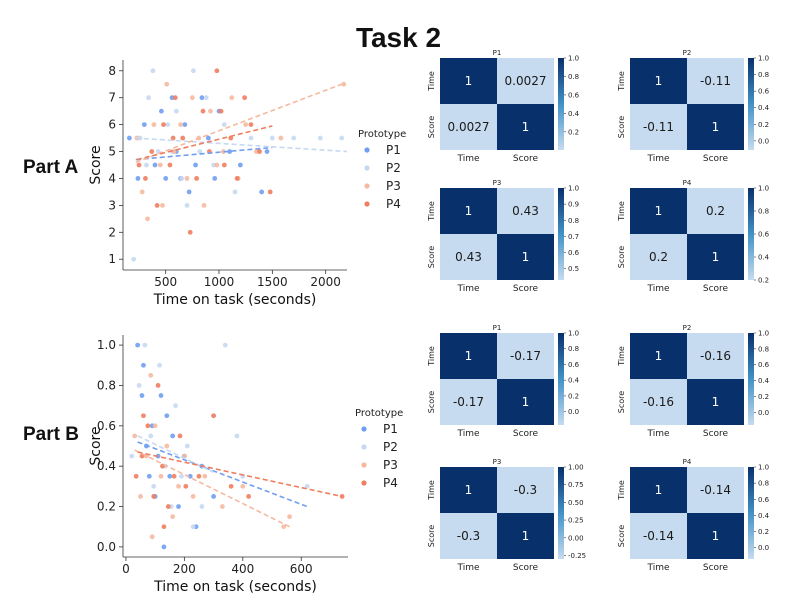 The height and width of the screenshot is (602, 797). I want to click on part-b-p4-colorbar-label: 0.4, so click(764, 516).